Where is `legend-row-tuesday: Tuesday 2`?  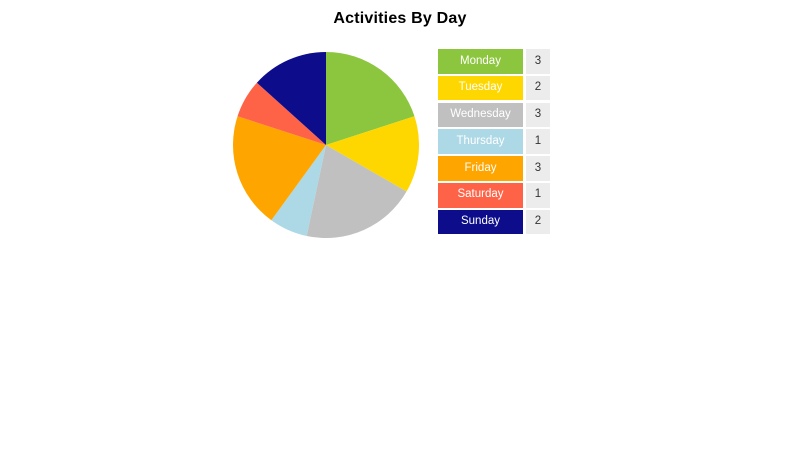
legend-row-tuesday: Tuesday 2 is located at coordinates (494, 88).